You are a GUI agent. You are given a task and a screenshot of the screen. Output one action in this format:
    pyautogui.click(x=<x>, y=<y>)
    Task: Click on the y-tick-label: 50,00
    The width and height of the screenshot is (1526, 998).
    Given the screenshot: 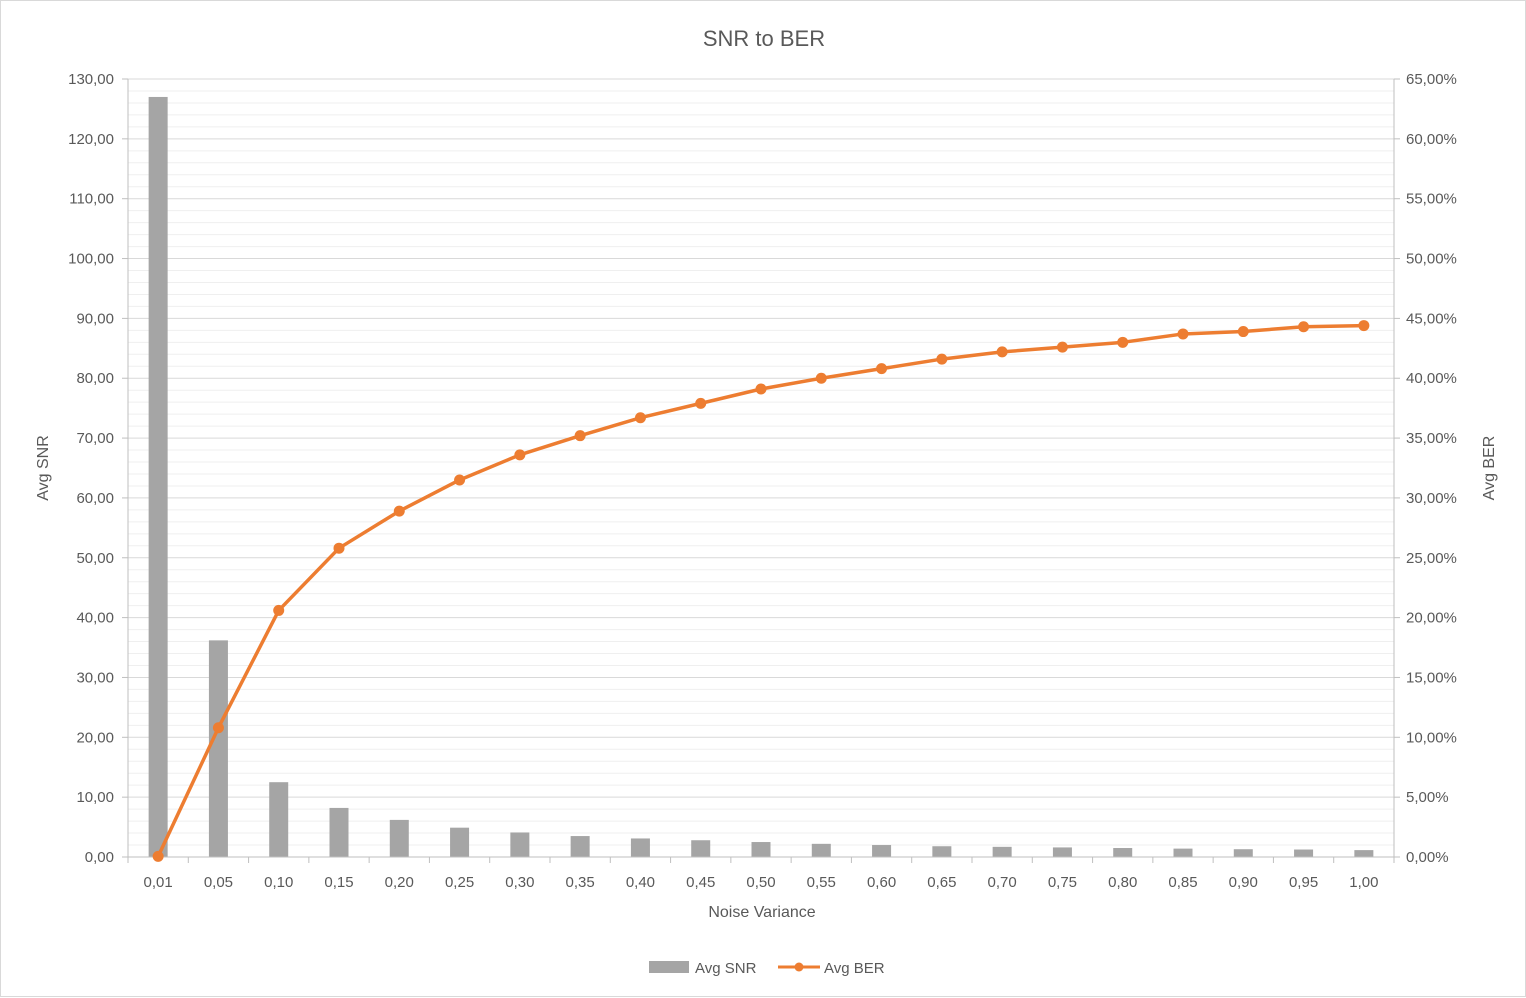 What is the action you would take?
    pyautogui.click(x=95, y=558)
    